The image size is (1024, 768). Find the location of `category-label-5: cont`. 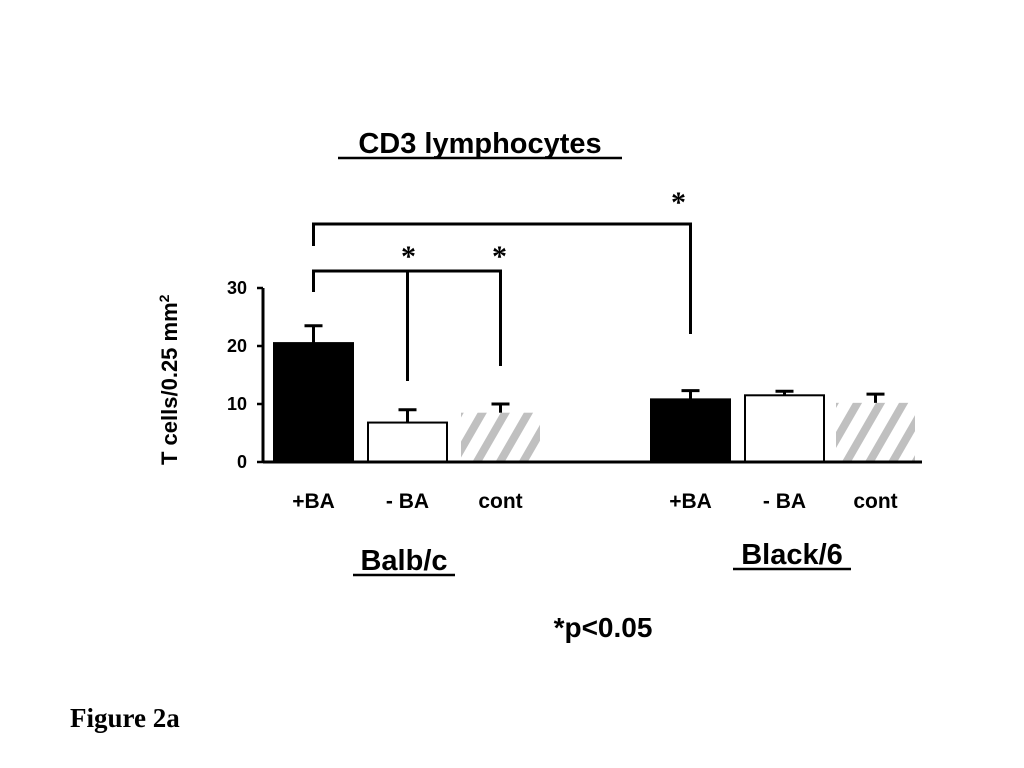

category-label-5: cont is located at coordinates (875, 501).